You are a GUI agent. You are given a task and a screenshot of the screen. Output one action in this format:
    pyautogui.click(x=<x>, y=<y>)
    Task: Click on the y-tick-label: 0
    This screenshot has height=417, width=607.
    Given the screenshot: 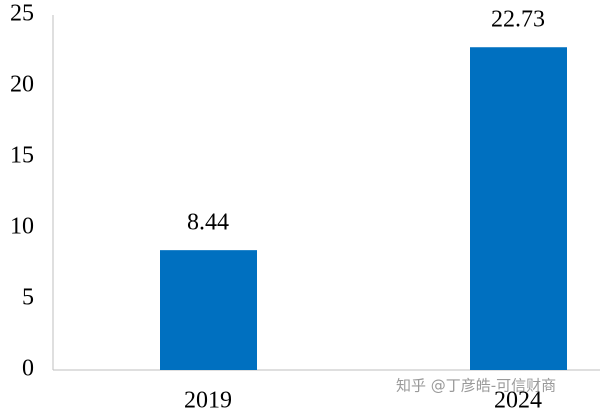 What is the action you would take?
    pyautogui.click(x=28, y=369)
    